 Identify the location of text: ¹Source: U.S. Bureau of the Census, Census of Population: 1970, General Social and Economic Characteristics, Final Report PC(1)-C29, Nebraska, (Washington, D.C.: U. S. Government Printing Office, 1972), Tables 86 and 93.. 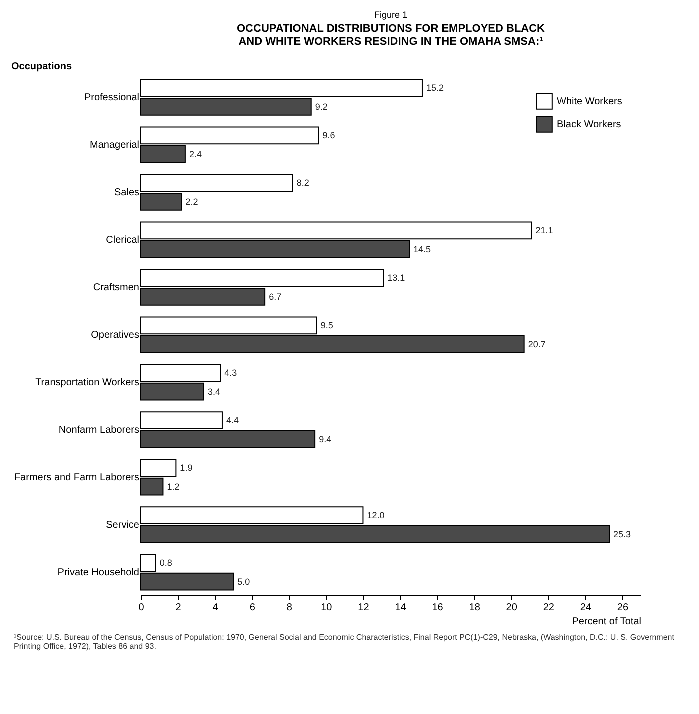
(345, 642).